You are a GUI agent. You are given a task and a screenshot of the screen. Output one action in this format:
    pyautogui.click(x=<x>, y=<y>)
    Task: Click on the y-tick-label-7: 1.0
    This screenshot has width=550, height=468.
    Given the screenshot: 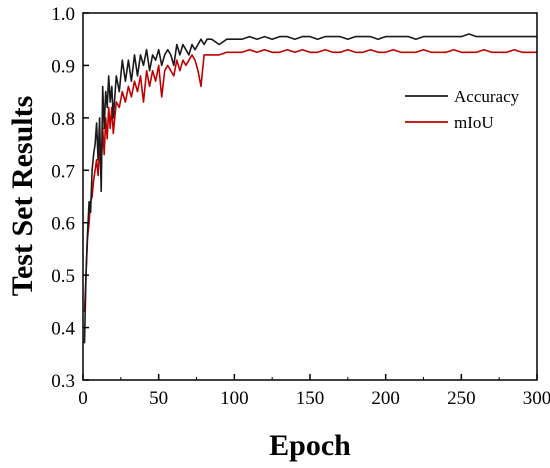 What is the action you would take?
    pyautogui.click(x=63, y=14)
    